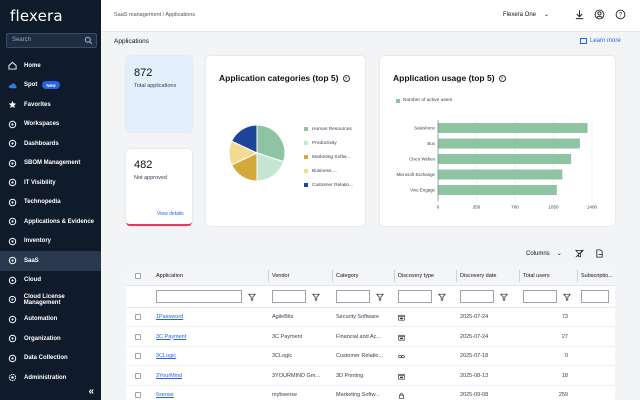 The width and height of the screenshot is (640, 400). What do you see at coordinates (42, 202) in the screenshot?
I see `sidebar-item-label: Technopedia` at bounding box center [42, 202].